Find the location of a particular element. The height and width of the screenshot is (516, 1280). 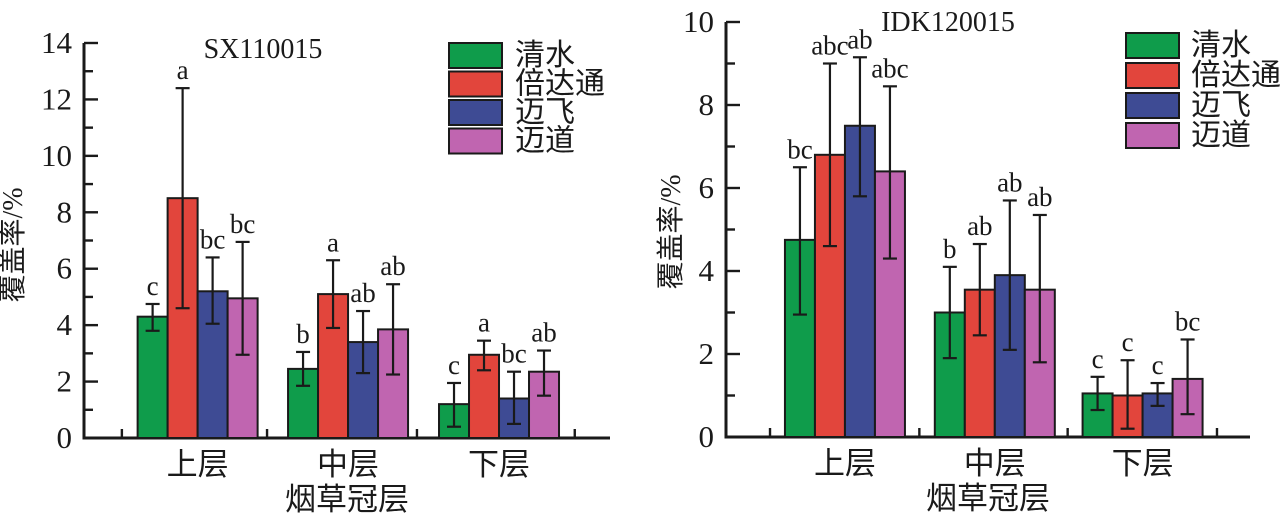

y-tick-label: 12 is located at coordinates (56, 98).